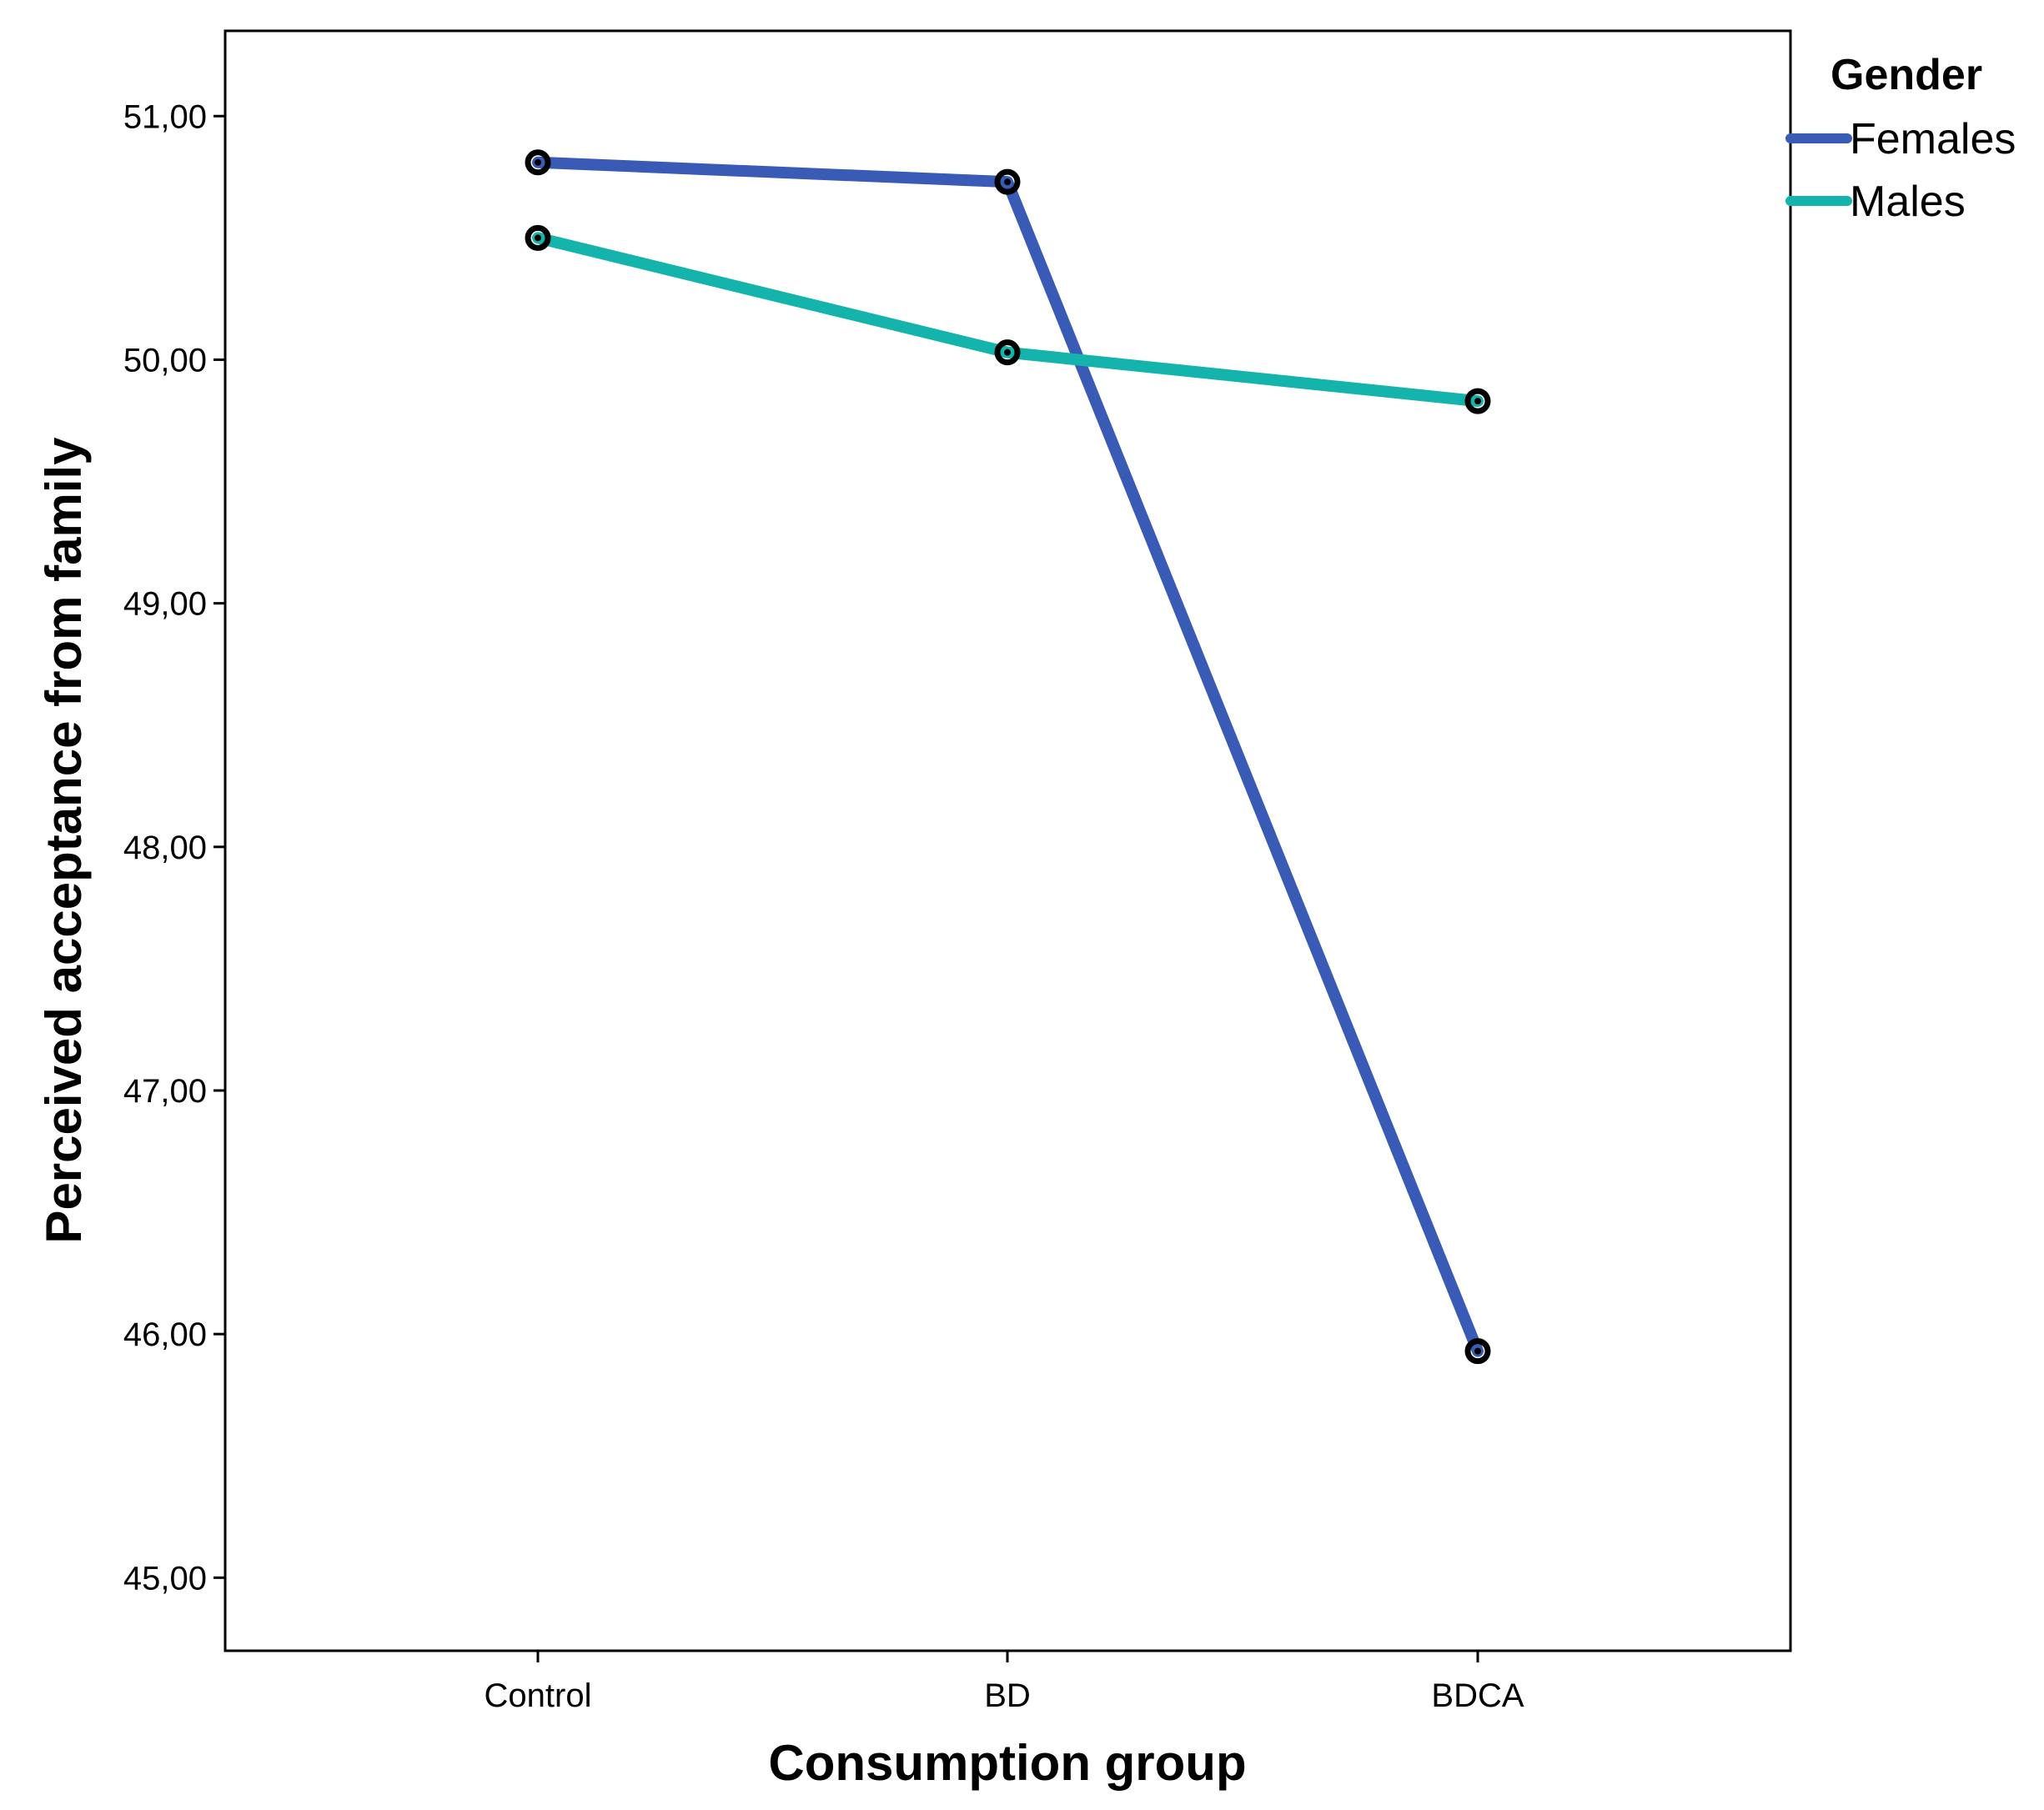 The height and width of the screenshot is (1810, 2044). Describe the element at coordinates (165, 1578) in the screenshot. I see `y-tick-label: 45,00` at that location.